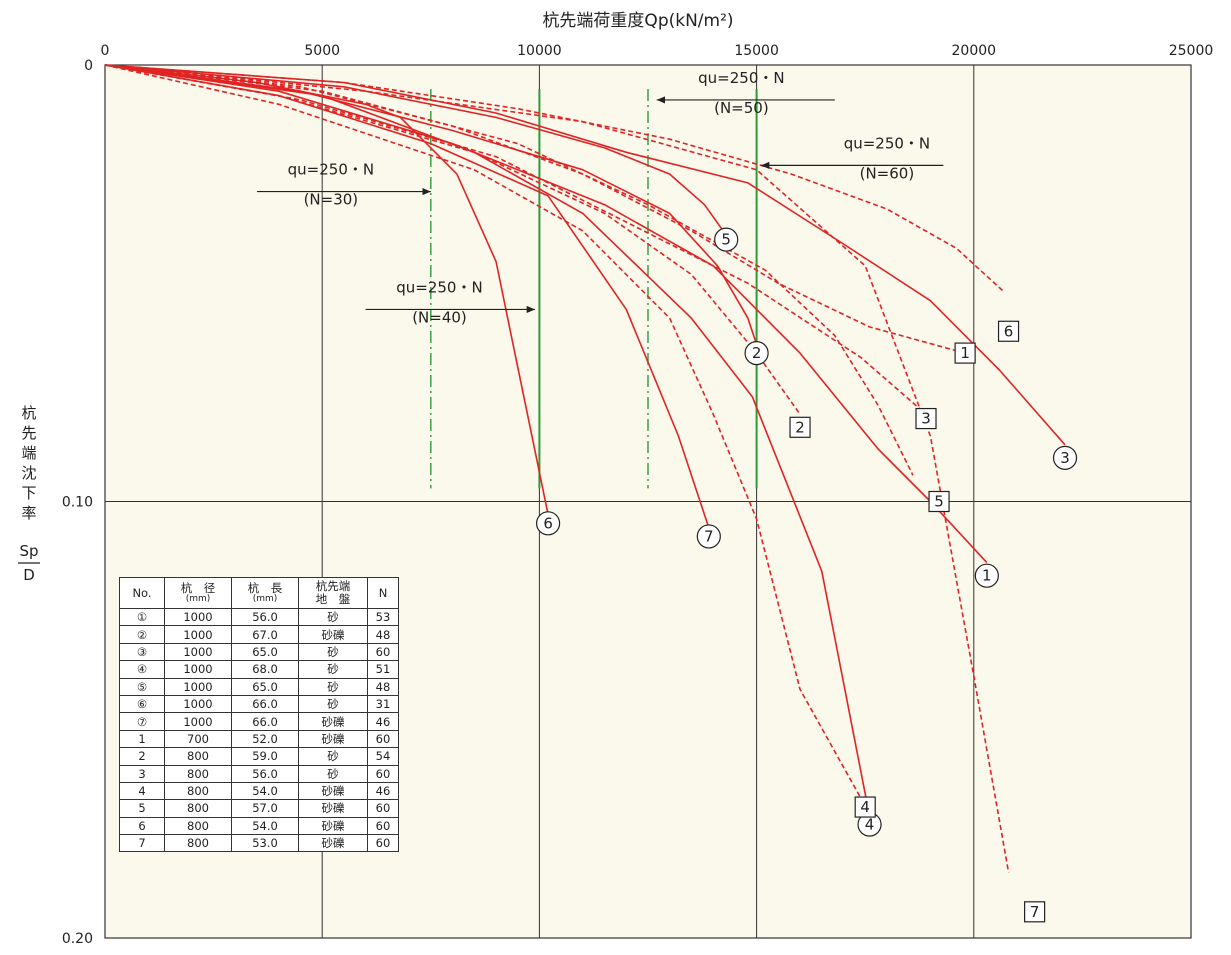 Image resolution: width=1231 pixels, height=955 pixels. I want to click on table-cell-no: ⑤, so click(142, 686).